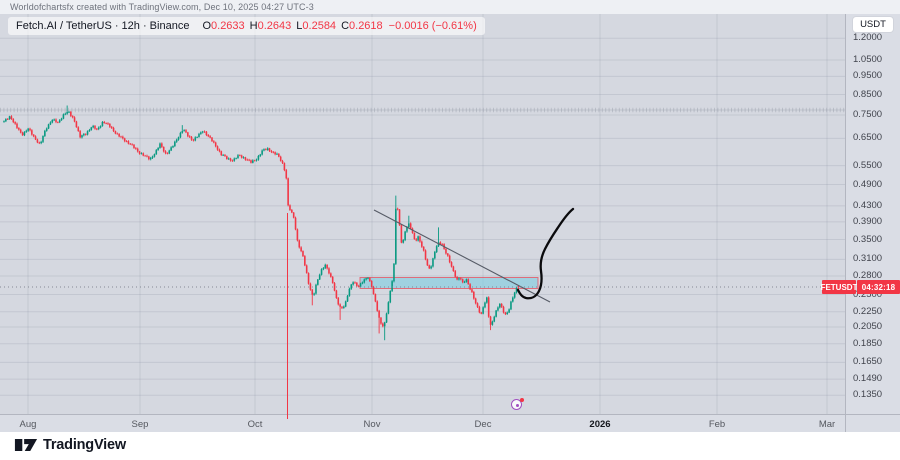 The image size is (900, 460). Describe the element at coordinates (827, 424) in the screenshot. I see `time-axis-label: Mar` at that location.